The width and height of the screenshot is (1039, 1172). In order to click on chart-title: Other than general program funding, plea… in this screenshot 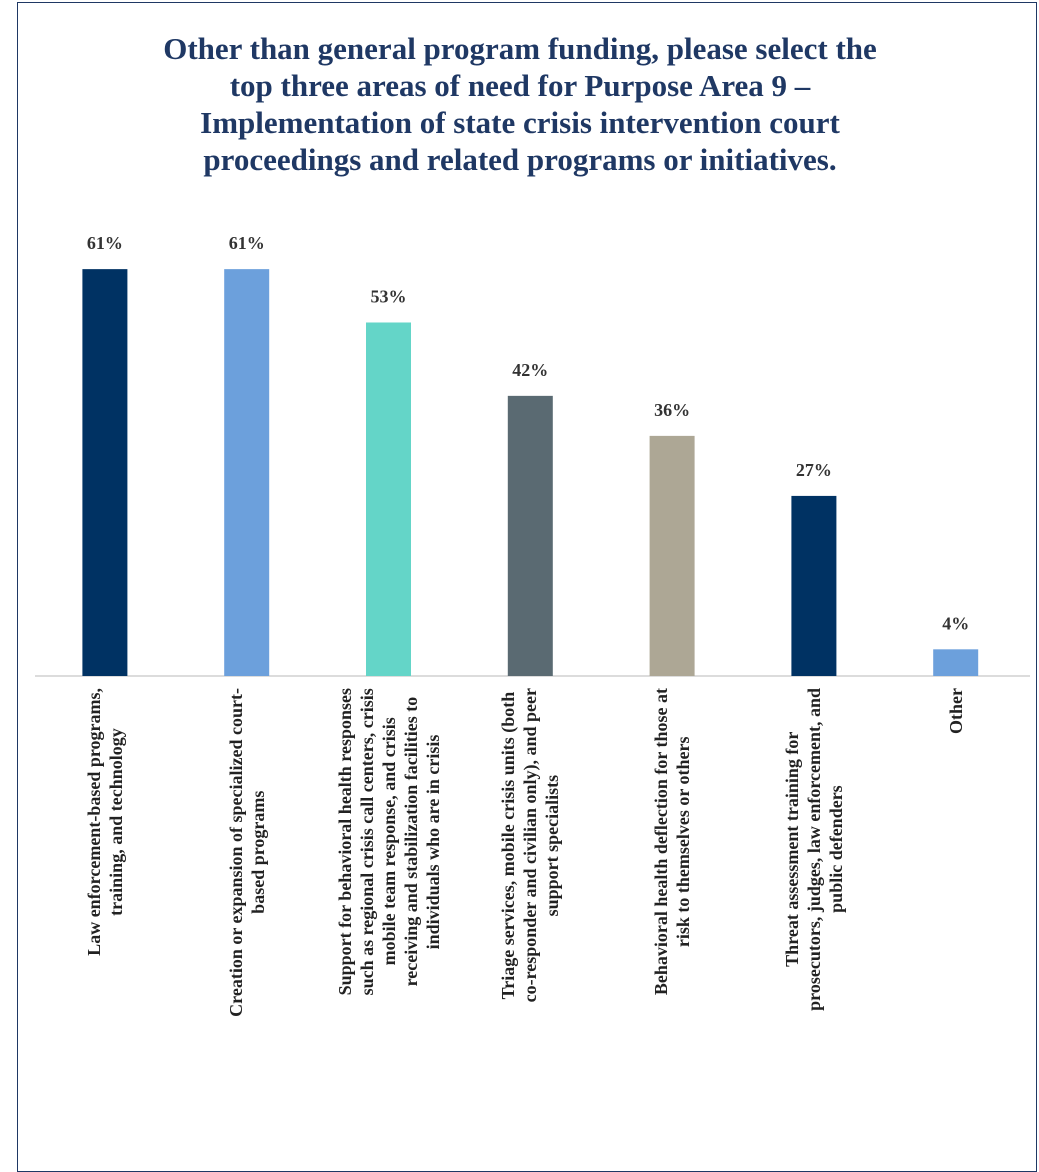, I will do `click(520, 104)`.